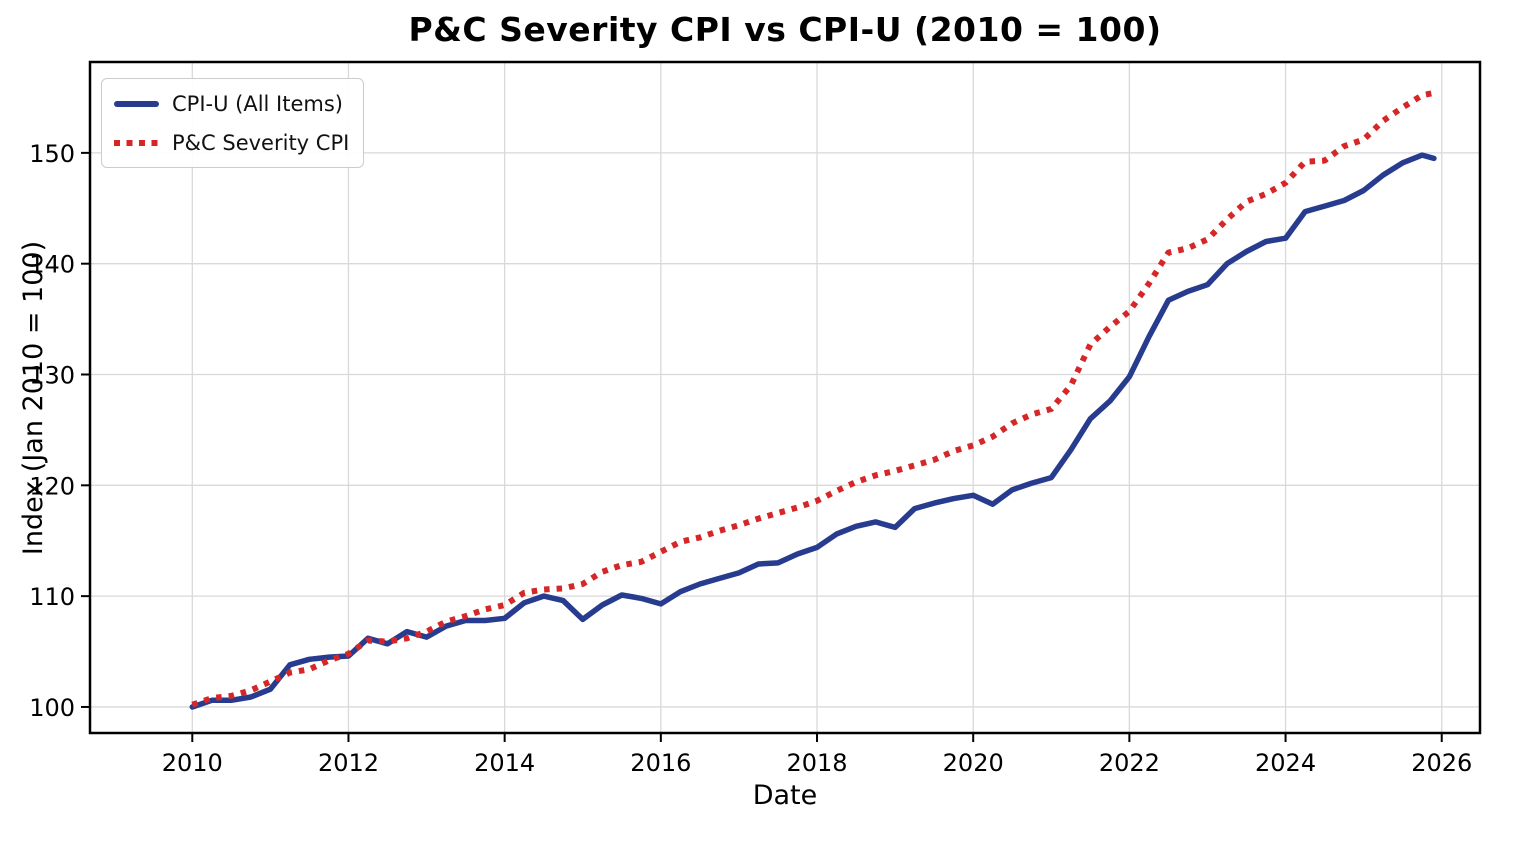 This screenshot has height=844, width=1517. I want to click on x-tick-label: 2012, so click(348, 763).